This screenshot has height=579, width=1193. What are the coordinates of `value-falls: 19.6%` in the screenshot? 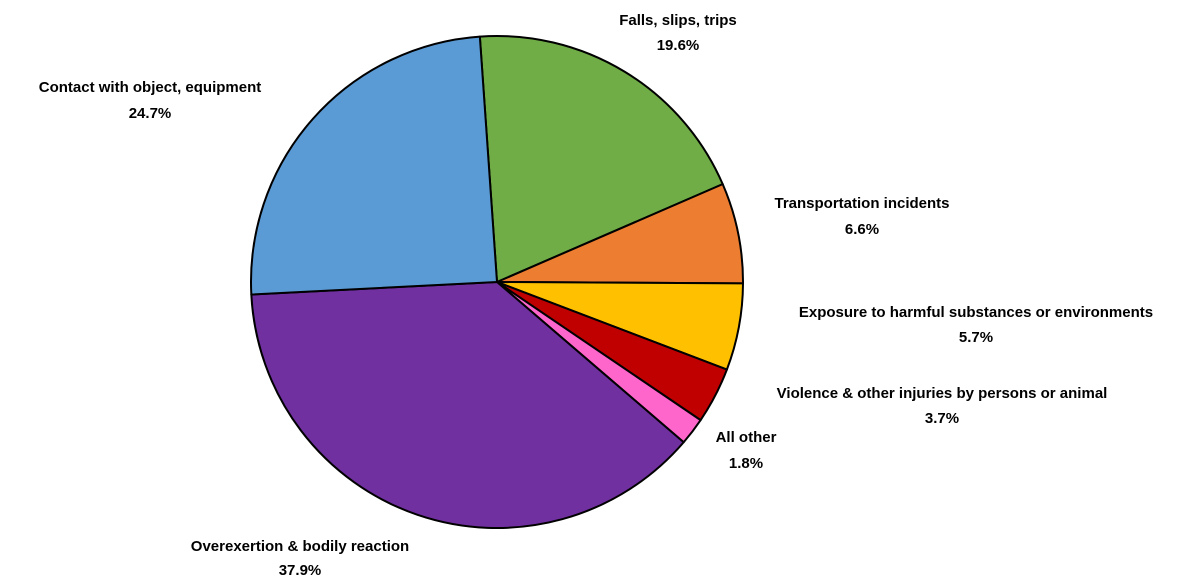 It's located at (678, 45).